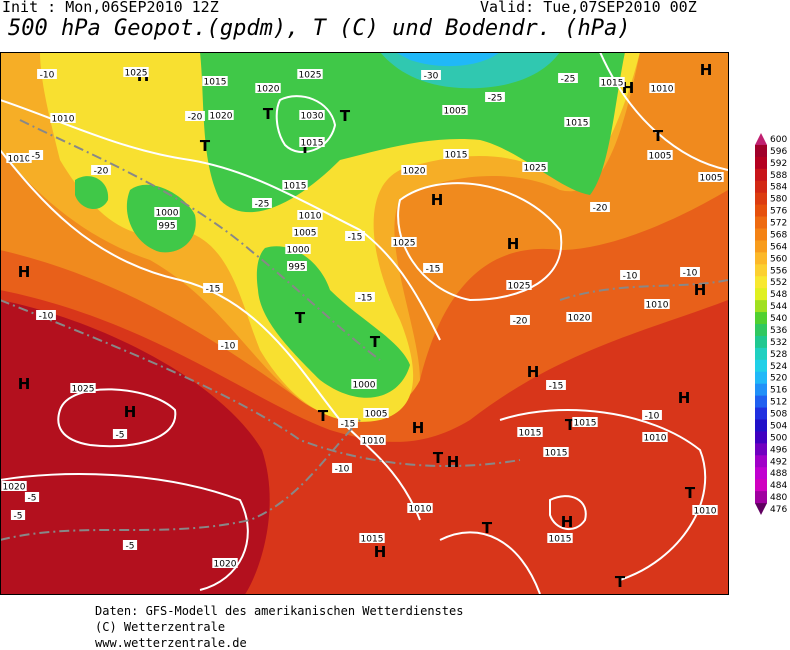 Image resolution: width=790 pixels, height=650 pixels. What do you see at coordinates (778, 367) in the screenshot?
I see `colorbar-label: 524` at bounding box center [778, 367].